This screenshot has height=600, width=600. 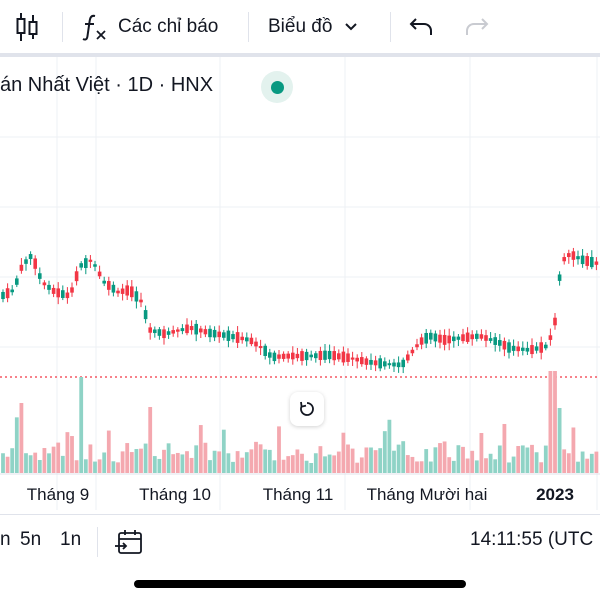 What do you see at coordinates (421, 27) in the screenshot?
I see `undo-button` at bounding box center [421, 27].